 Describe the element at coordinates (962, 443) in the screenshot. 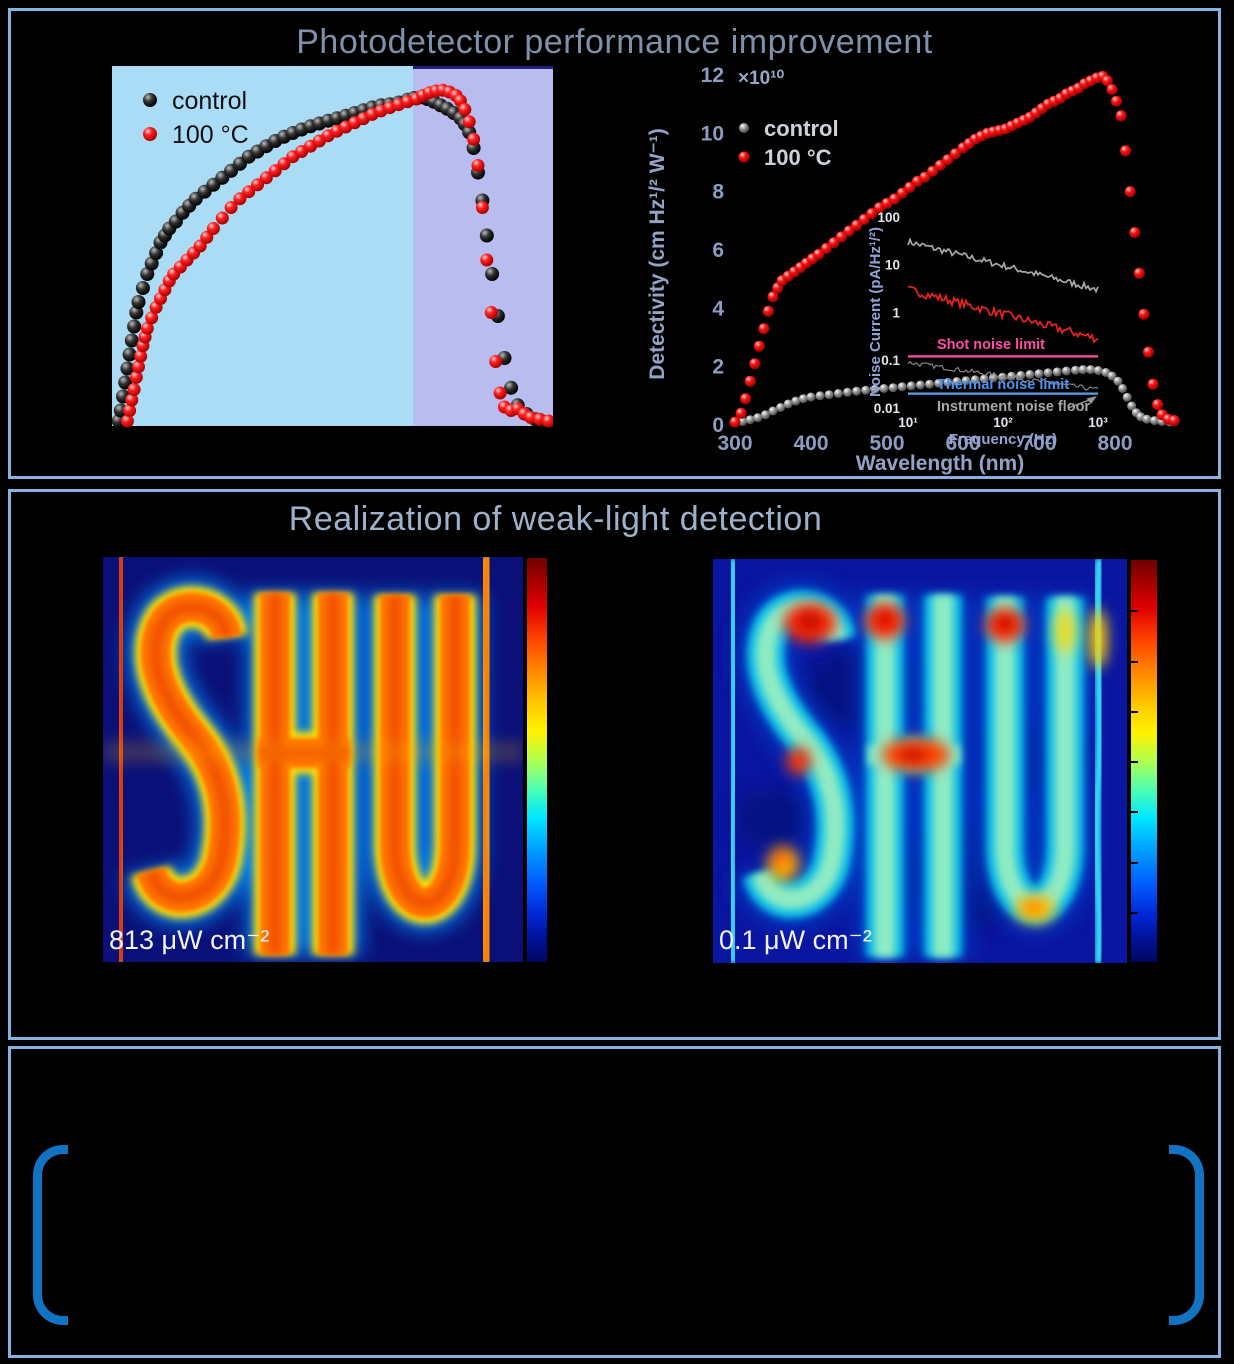

I see `svg-text: 600` at that location.